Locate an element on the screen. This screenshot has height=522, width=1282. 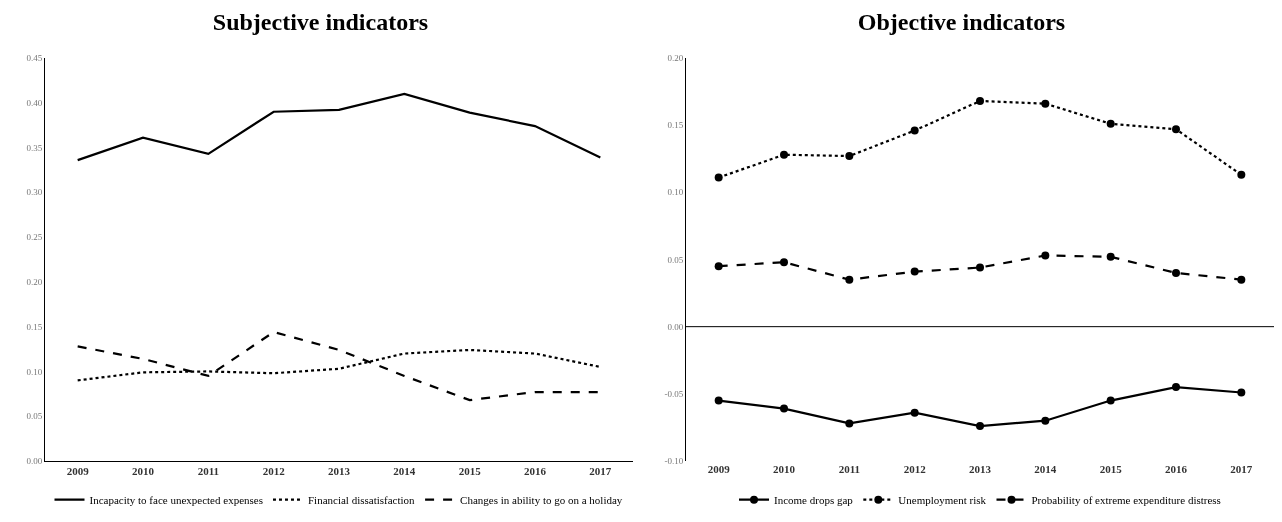
legend-label: Probability of extreme expenditure distress is located at coordinates (1126, 499).